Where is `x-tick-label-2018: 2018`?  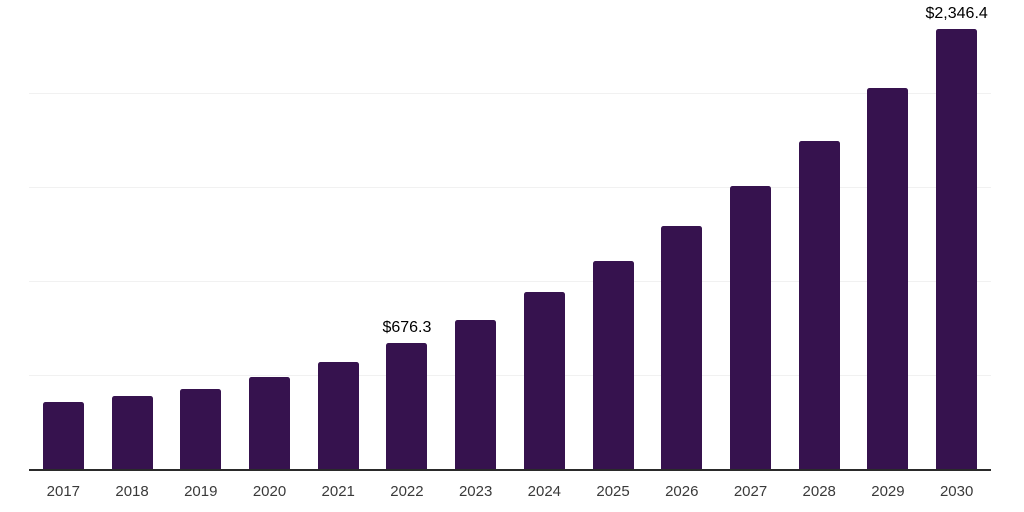 x-tick-label-2018: 2018 is located at coordinates (132, 491).